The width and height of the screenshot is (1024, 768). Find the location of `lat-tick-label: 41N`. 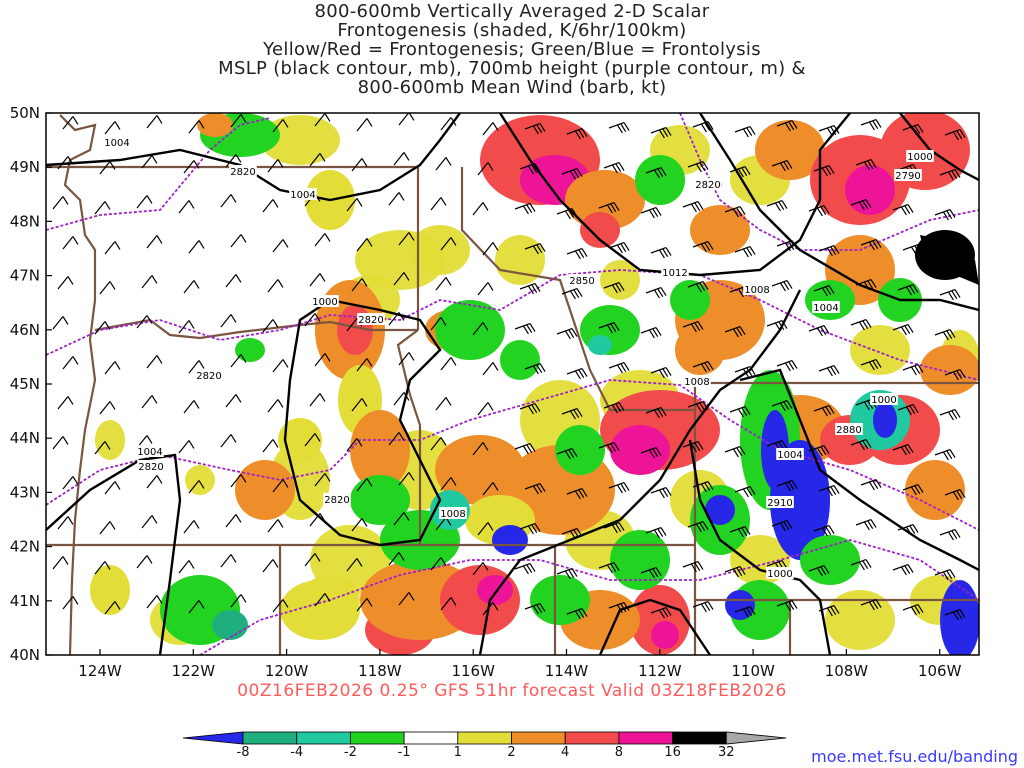

lat-tick-label: 41N is located at coordinates (25, 601).